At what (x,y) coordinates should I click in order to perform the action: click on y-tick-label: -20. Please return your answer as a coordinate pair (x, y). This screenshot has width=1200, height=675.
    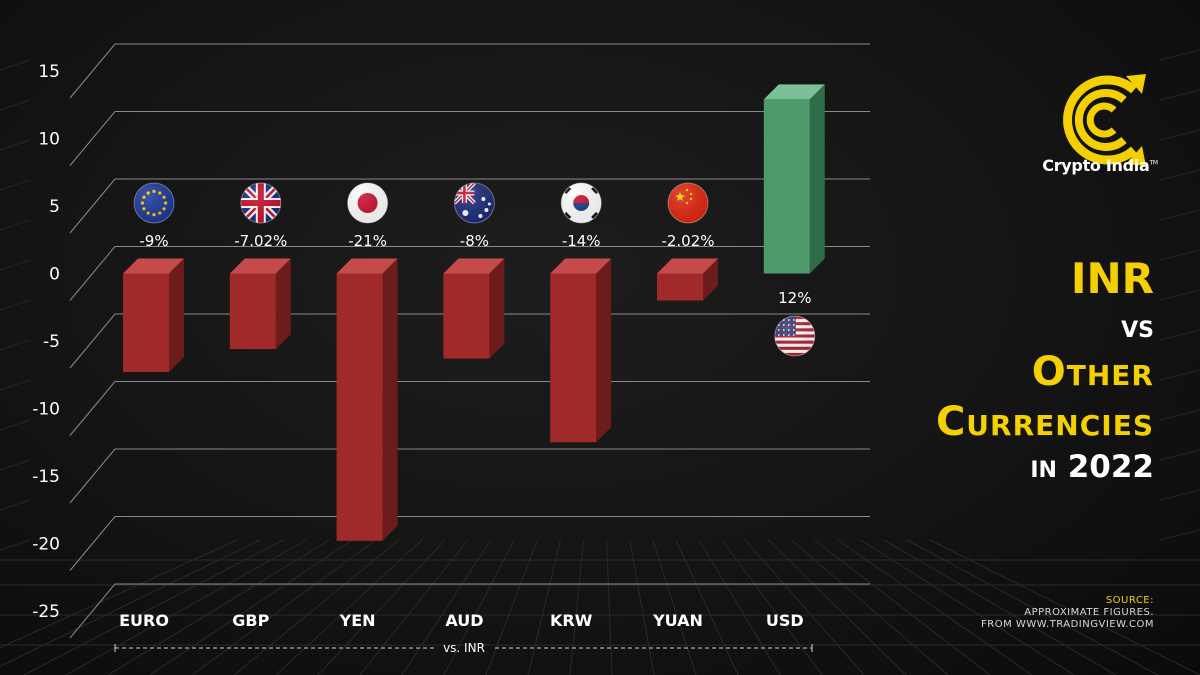
    Looking at the image, I should click on (46, 545).